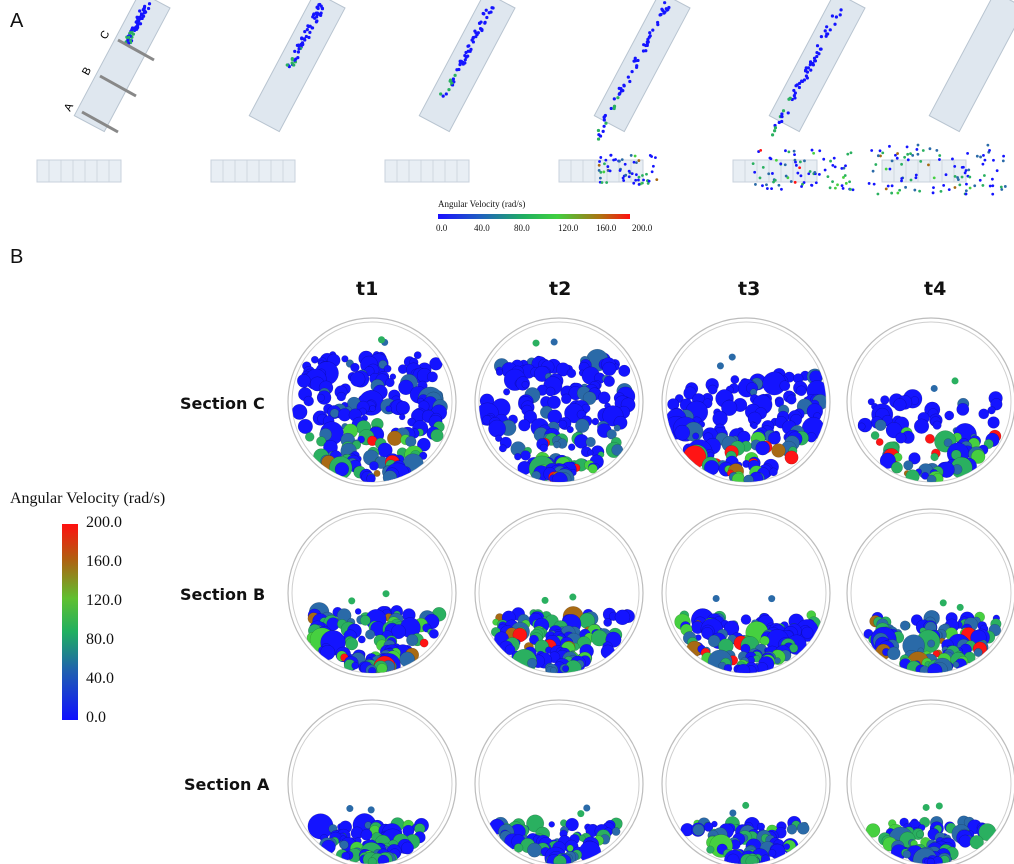  I want to click on panel-a-frame, so click(624, 93).